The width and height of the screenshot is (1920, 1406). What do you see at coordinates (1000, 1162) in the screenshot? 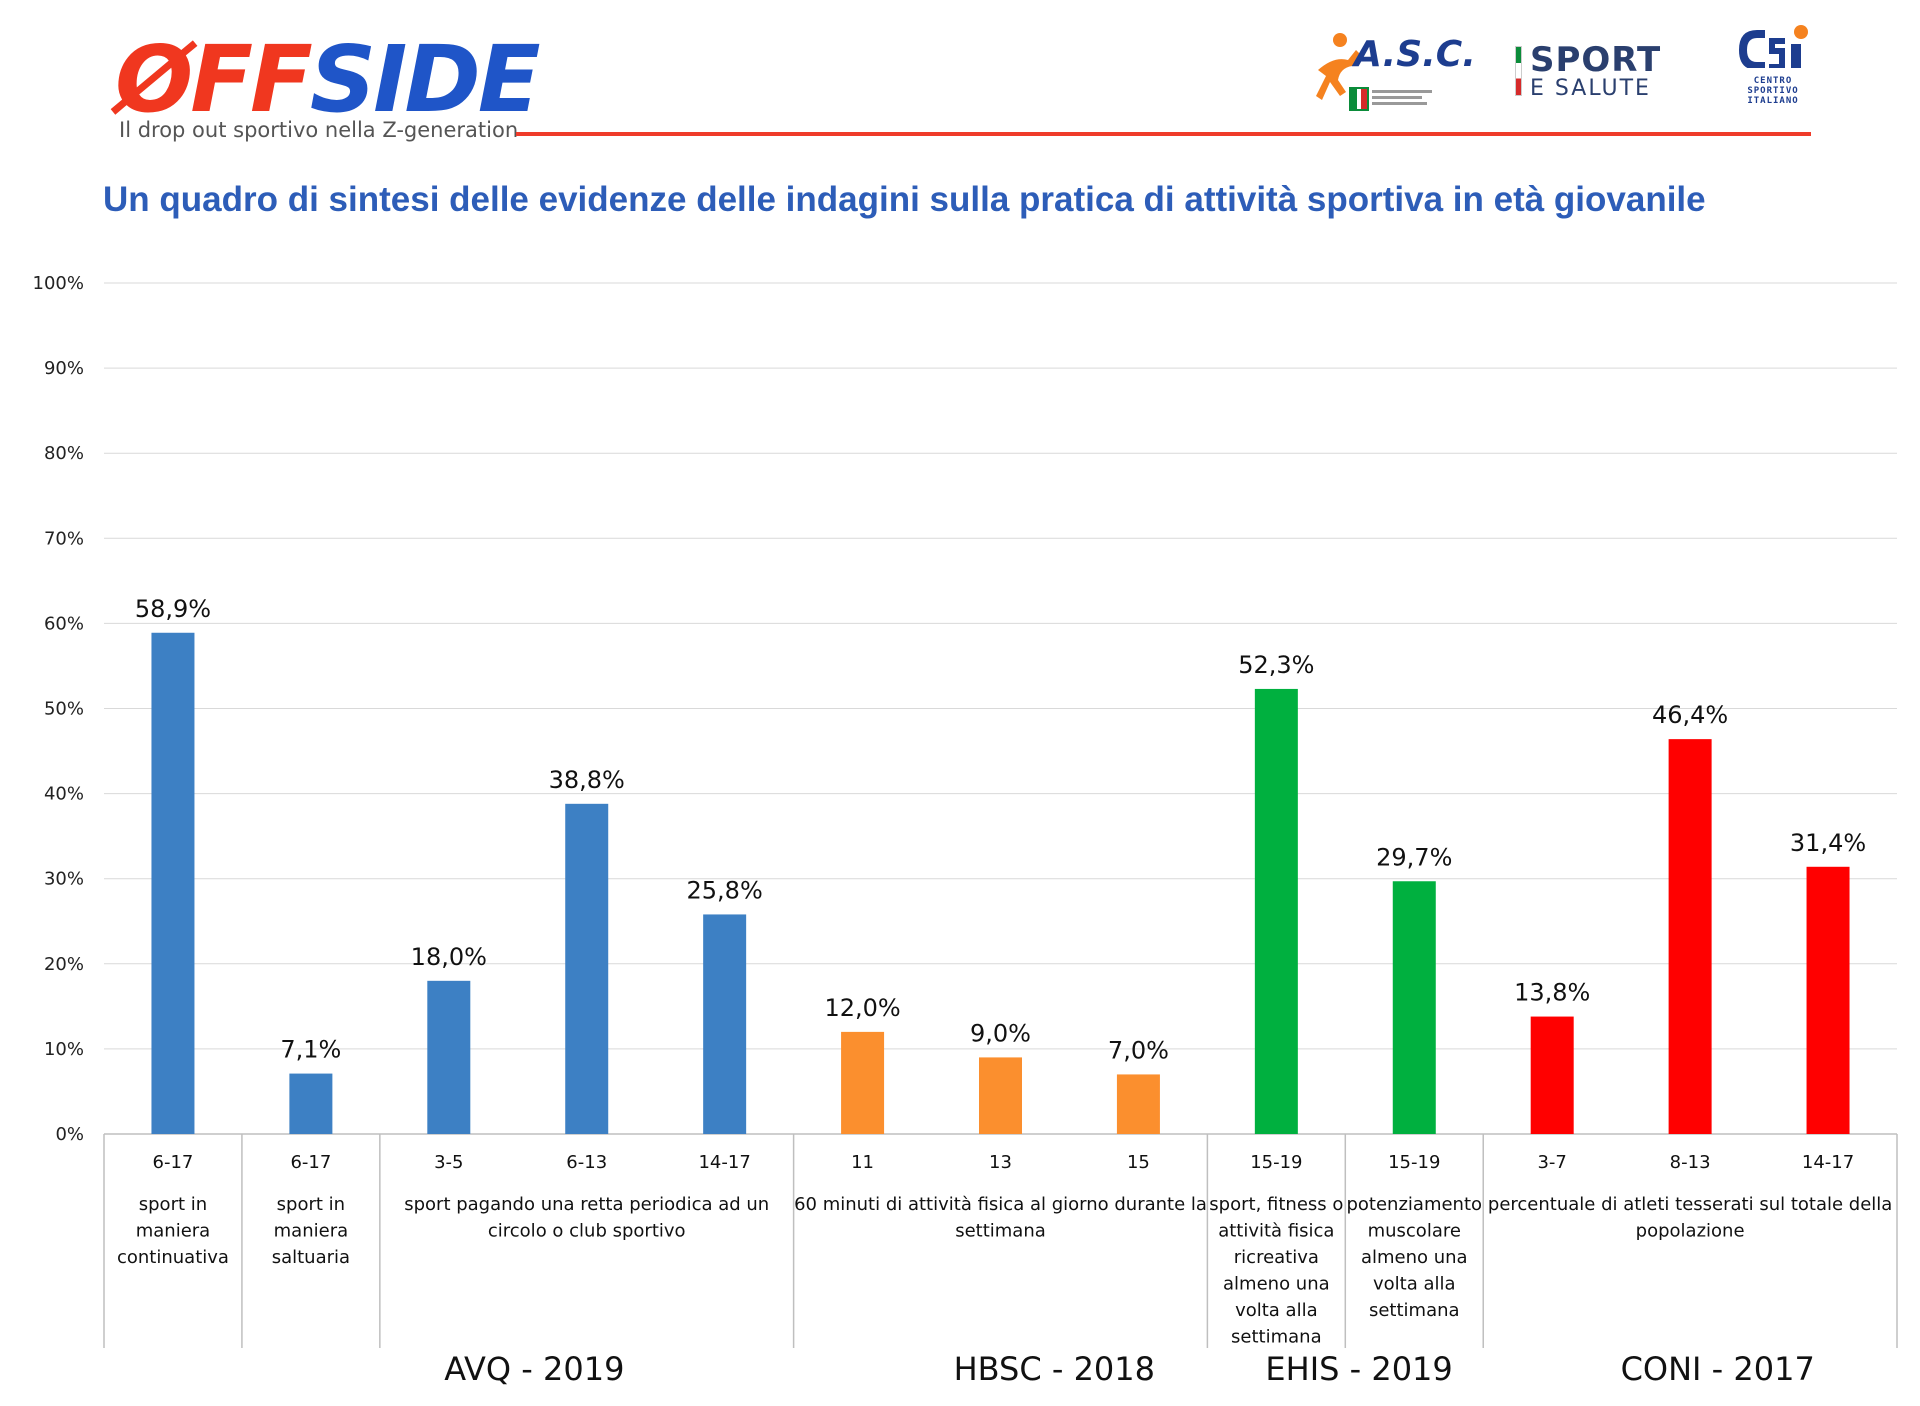
I see `x-tick-label: 13` at bounding box center [1000, 1162].